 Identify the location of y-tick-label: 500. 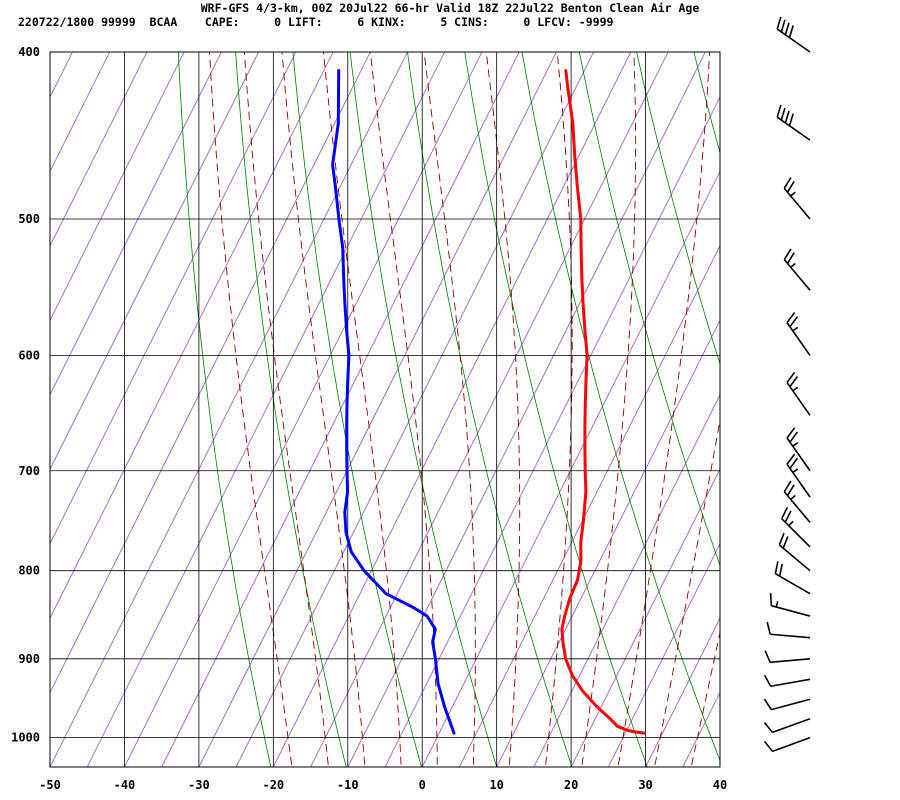
(29, 219).